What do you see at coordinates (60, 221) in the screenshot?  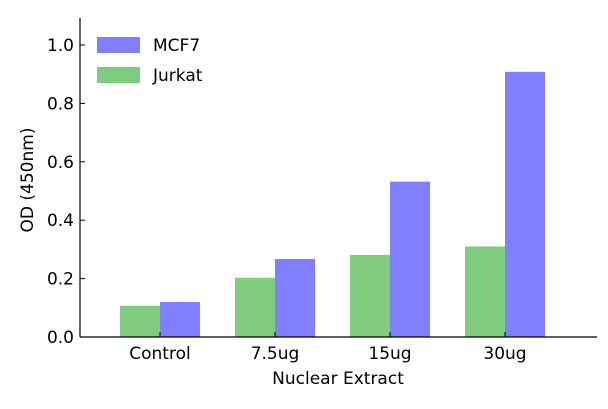 I see `y-tick-label: 0.4` at bounding box center [60, 221].